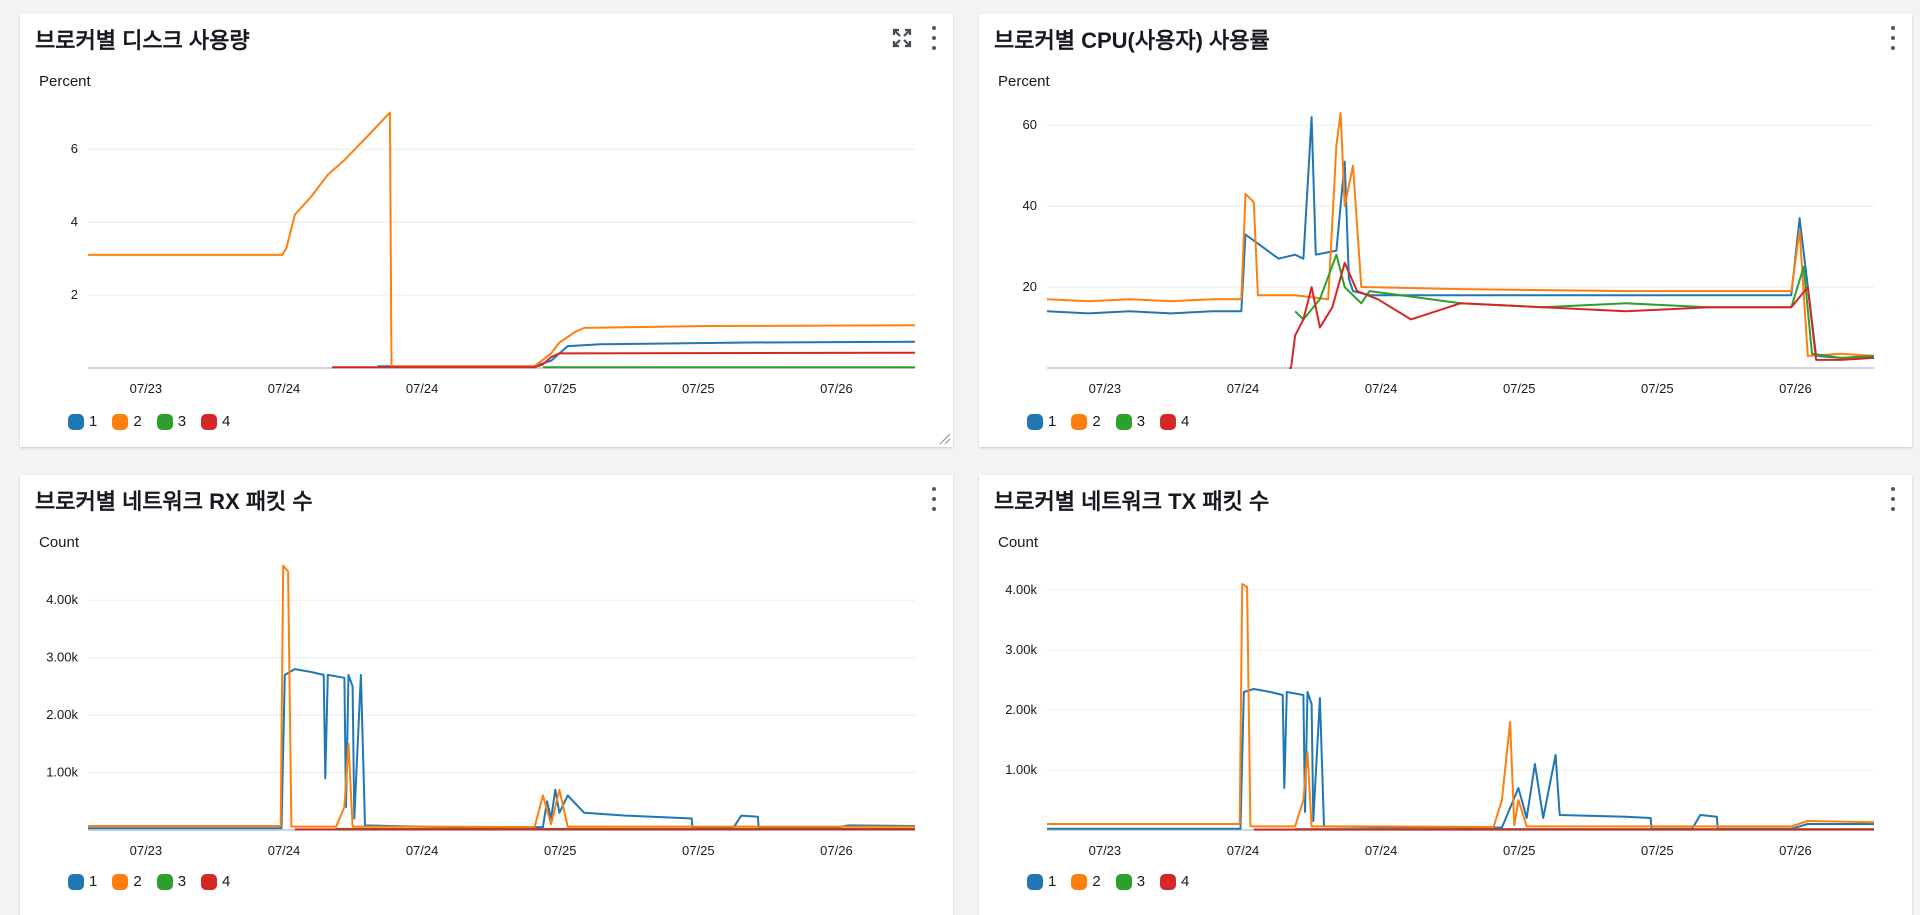  I want to click on y-tick-label: 6, so click(74, 148).